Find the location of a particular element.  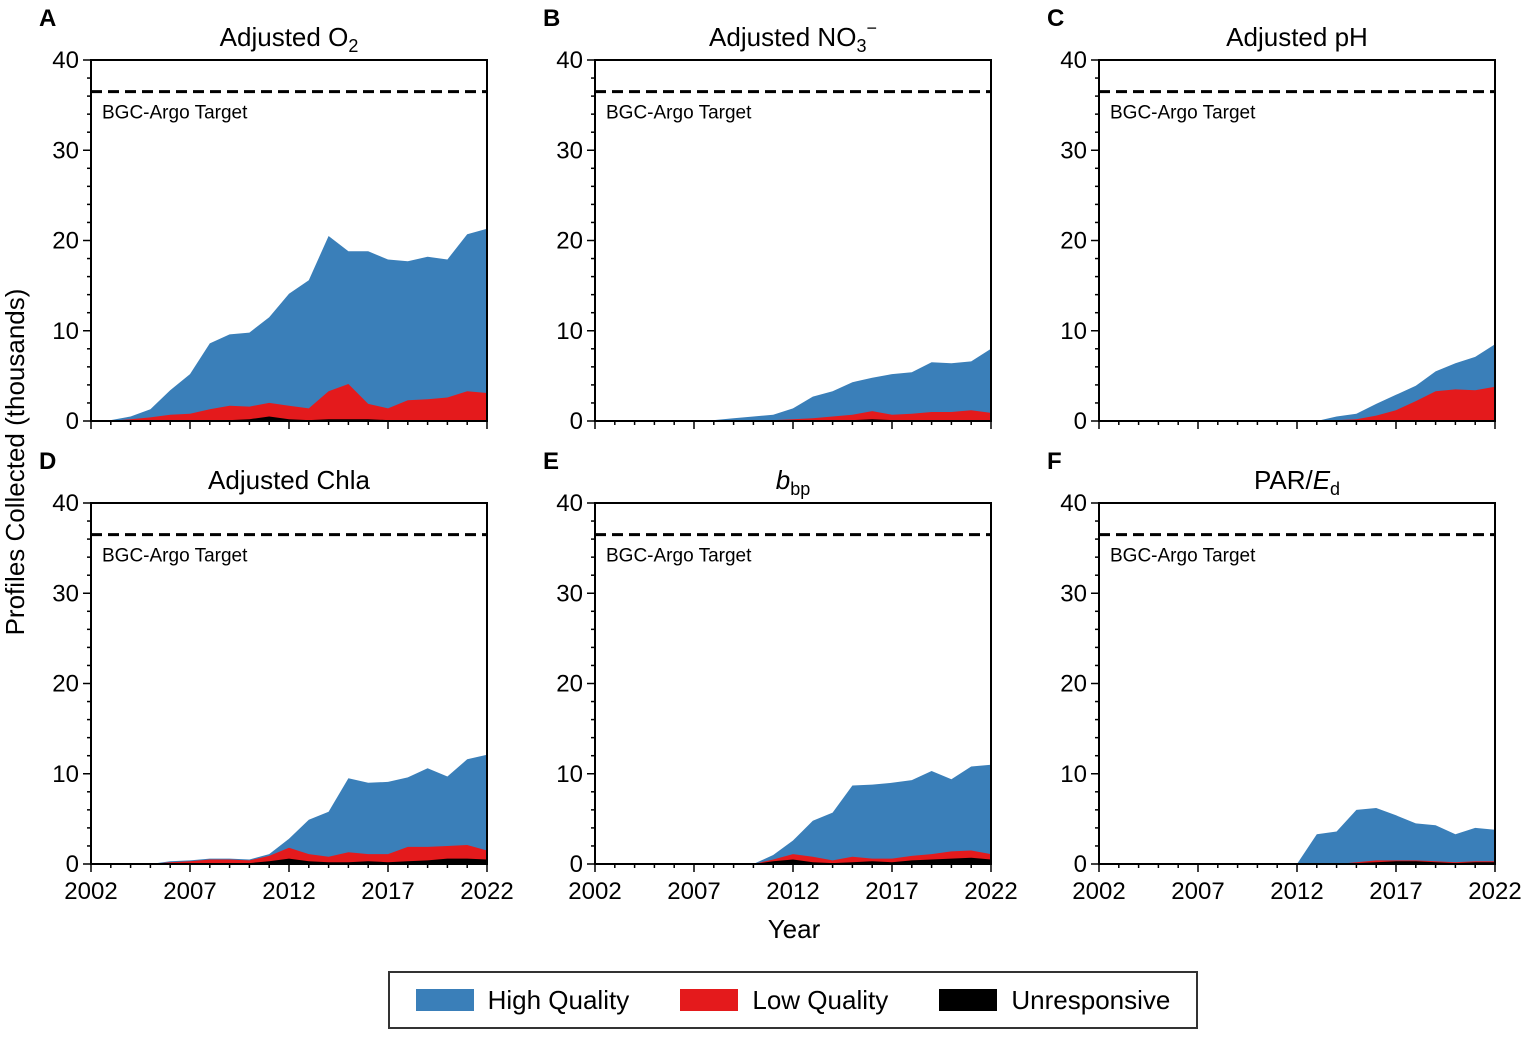

legend-label-low-quality: Low Quality is located at coordinates (820, 999).